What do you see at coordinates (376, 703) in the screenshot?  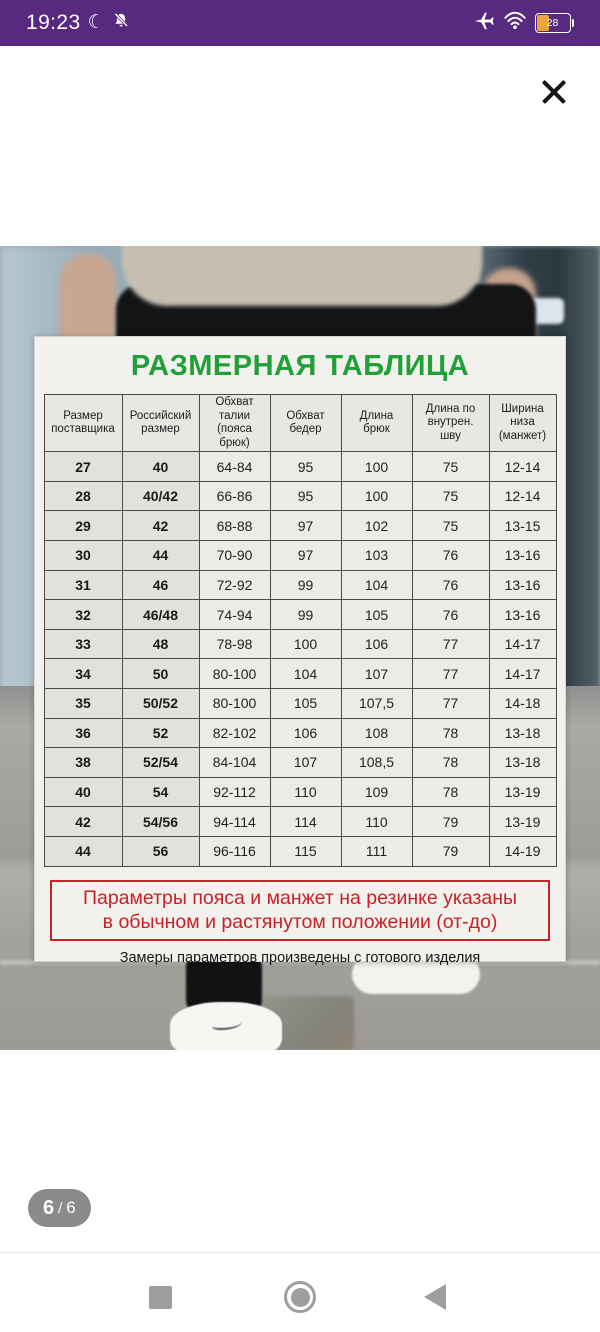 I see `size-table-cell: 107,5` at bounding box center [376, 703].